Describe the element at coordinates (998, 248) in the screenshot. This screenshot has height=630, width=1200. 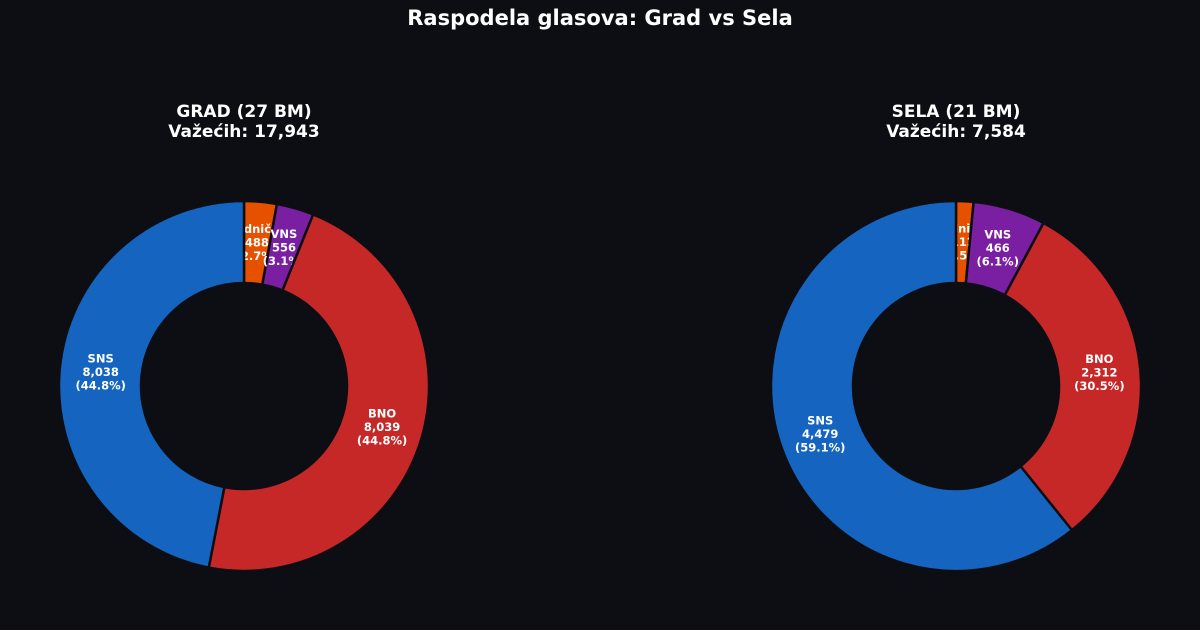
I see `sela-label-vns: VNS 466 (6.1%)` at that location.